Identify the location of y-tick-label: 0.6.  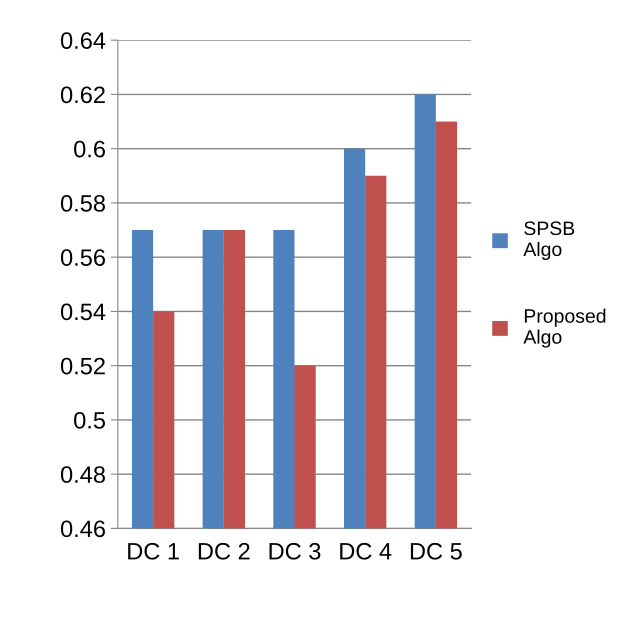
(89, 149).